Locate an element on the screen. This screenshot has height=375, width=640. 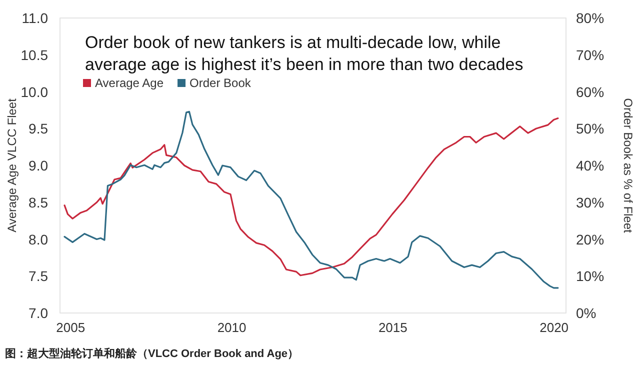
x-tick-label: 2015 is located at coordinates (393, 327).